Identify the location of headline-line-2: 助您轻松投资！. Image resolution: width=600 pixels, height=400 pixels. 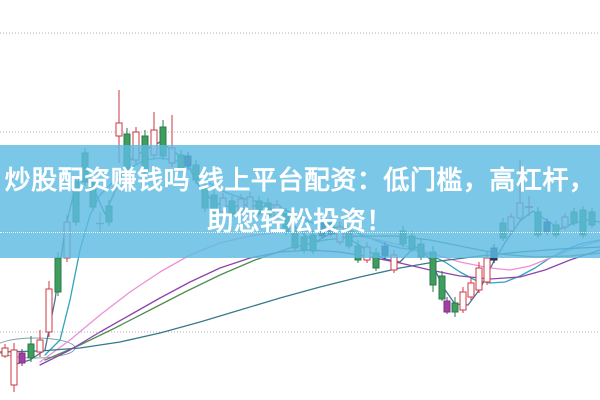
(300, 221).